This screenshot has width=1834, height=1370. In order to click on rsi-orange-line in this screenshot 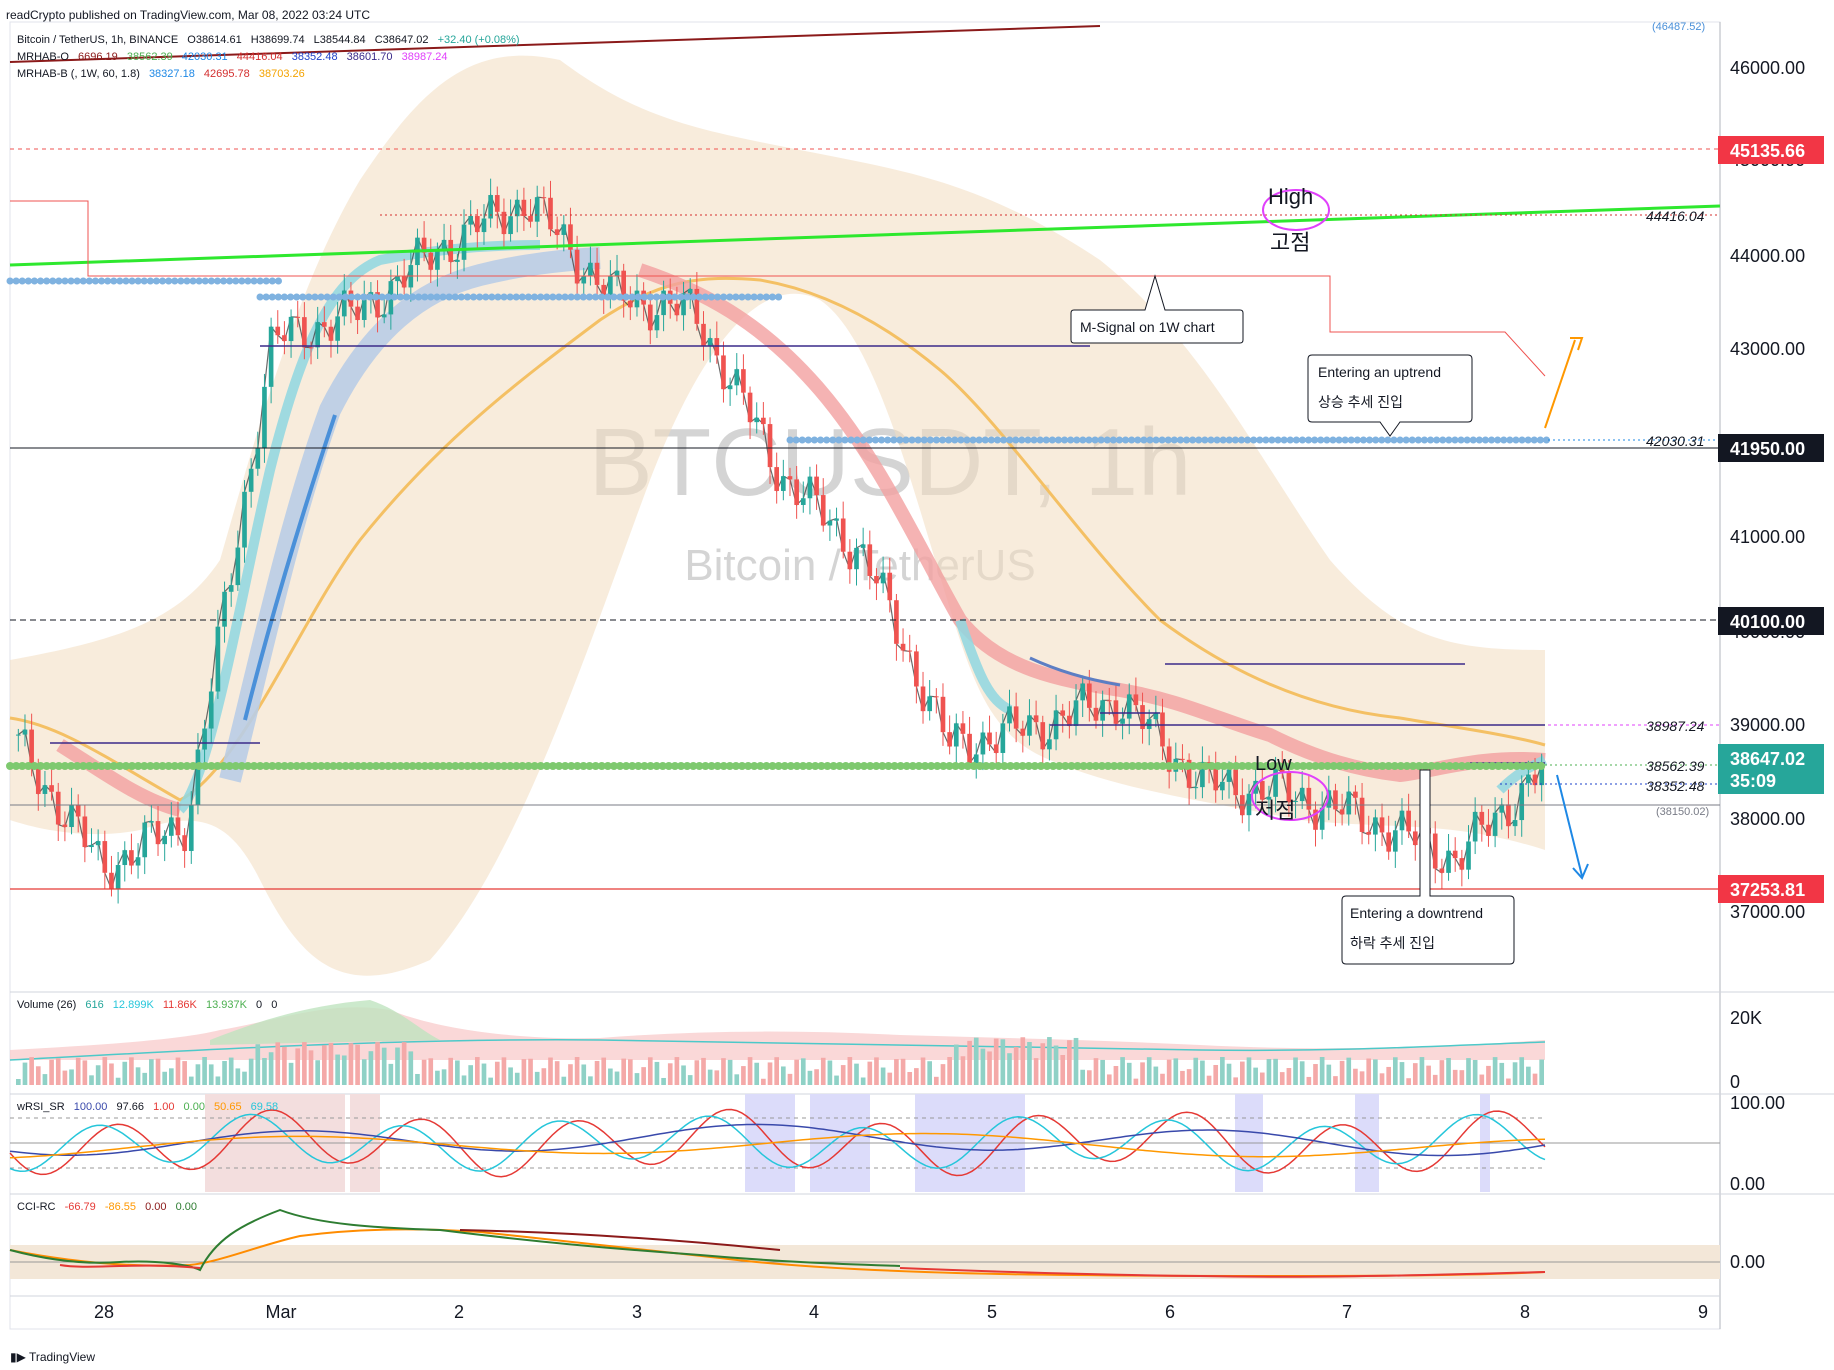, I will do `click(777, 1145)`.